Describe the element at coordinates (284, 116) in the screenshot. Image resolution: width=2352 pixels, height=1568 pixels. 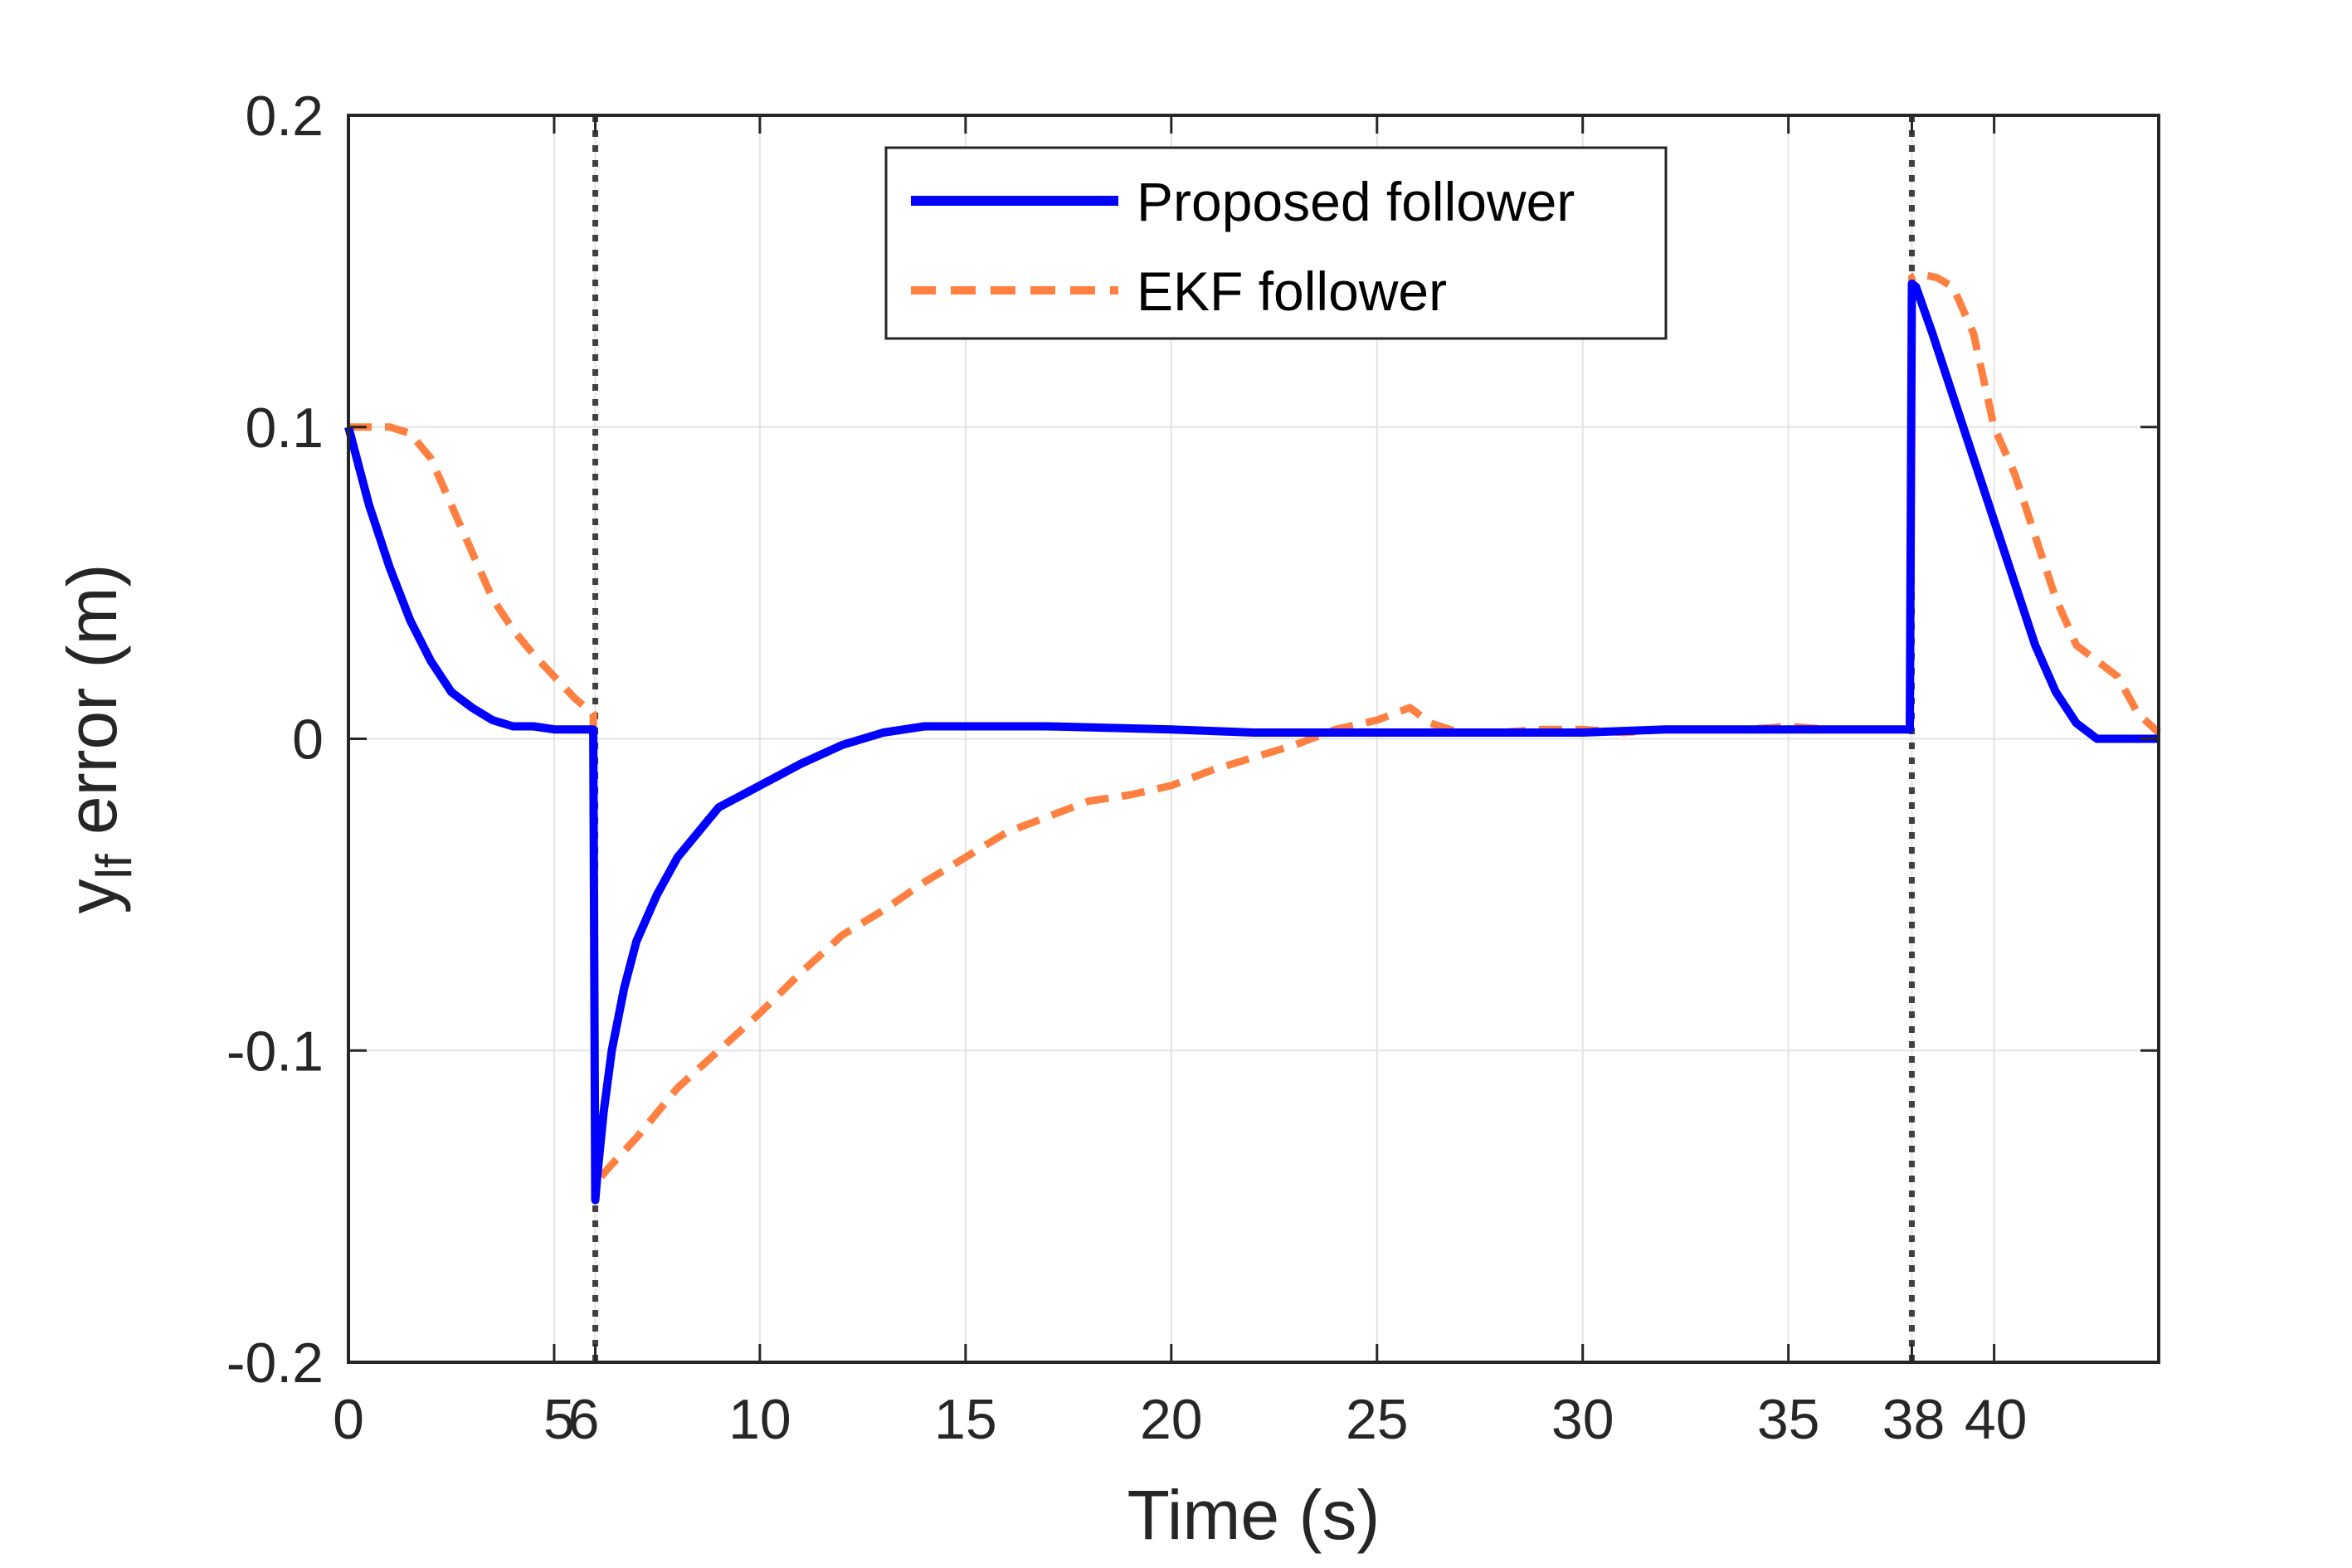
I see `y-tick-label: 0.2` at that location.